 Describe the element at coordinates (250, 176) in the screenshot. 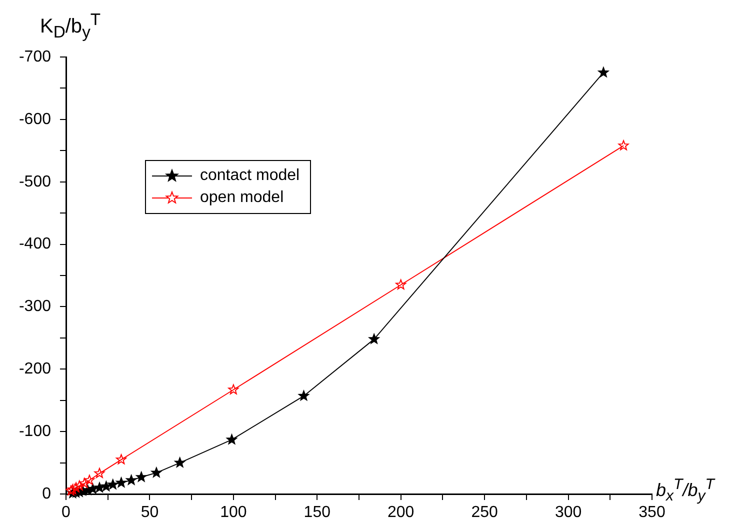

I see `legend-label: contact model` at that location.